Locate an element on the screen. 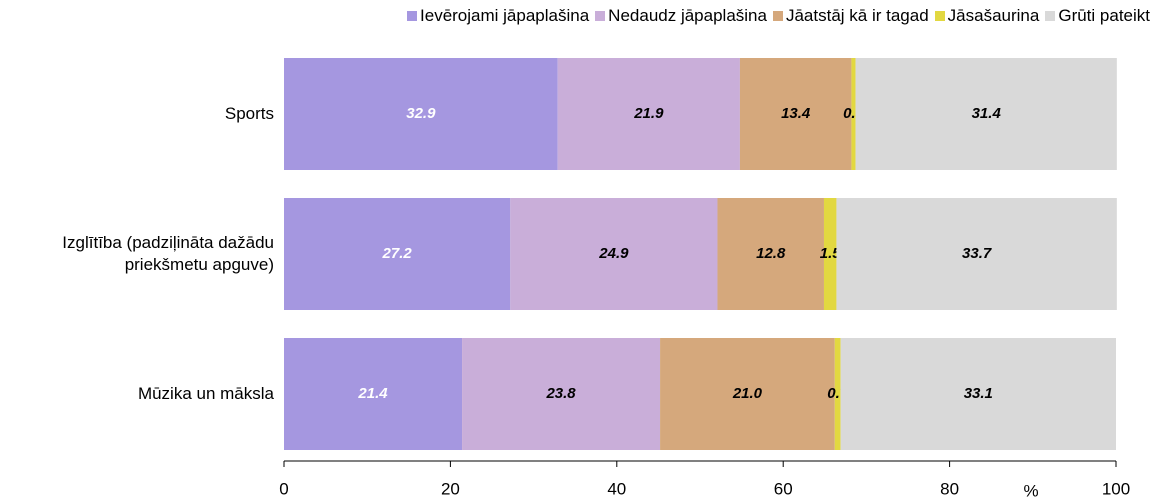 This screenshot has height=501, width=1157. data-label: 23.8 is located at coordinates (560, 393).